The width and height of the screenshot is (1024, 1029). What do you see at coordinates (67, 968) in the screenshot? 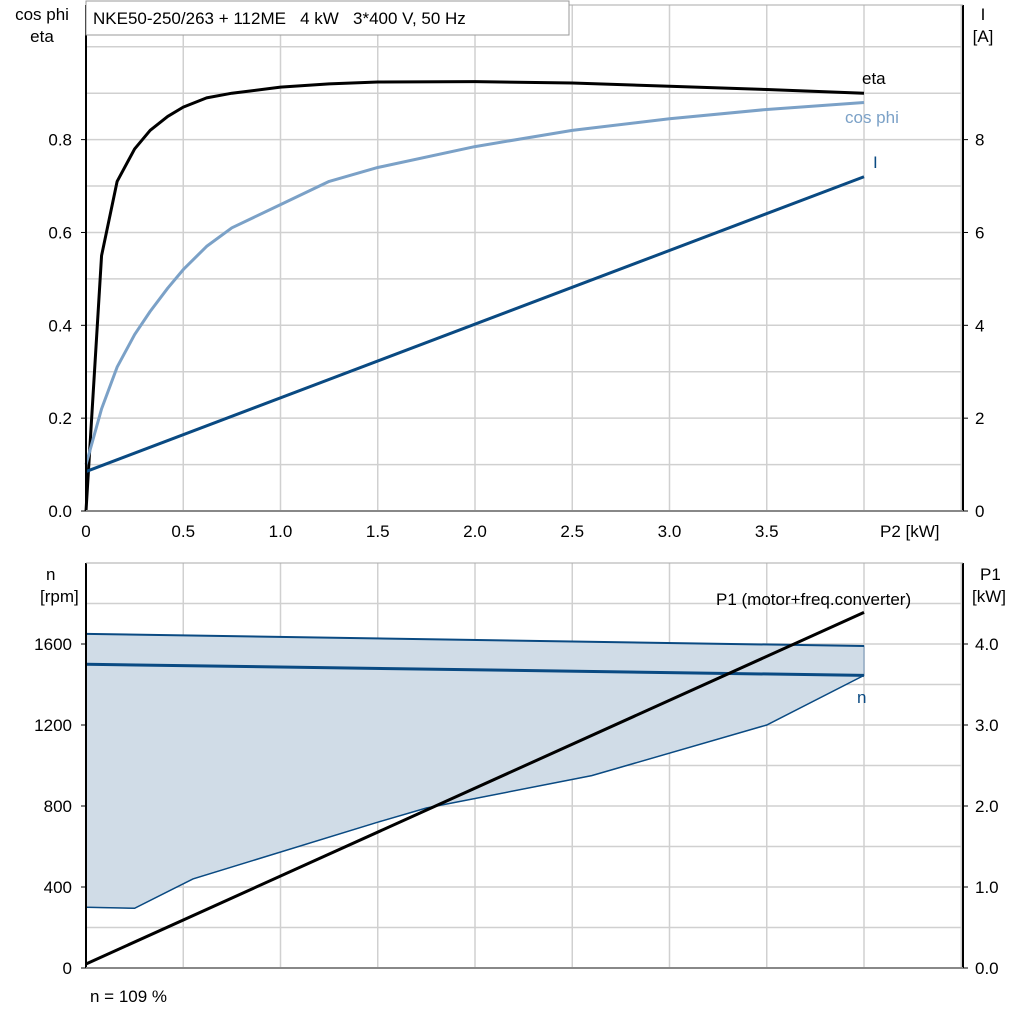
I see `y-tick-left: 0` at bounding box center [67, 968].